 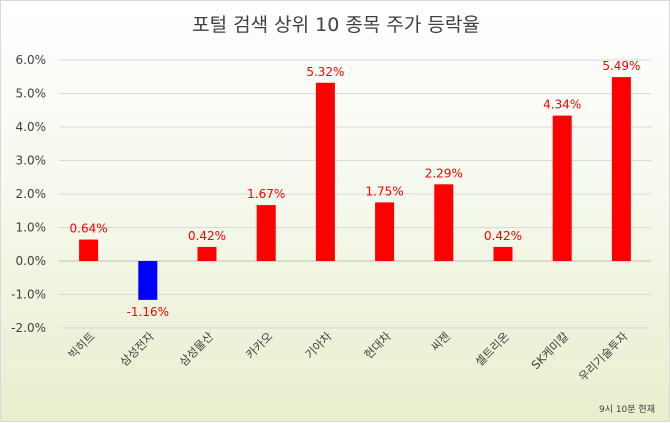 I want to click on x-tick-label: 씨젠, so click(x=440, y=341).